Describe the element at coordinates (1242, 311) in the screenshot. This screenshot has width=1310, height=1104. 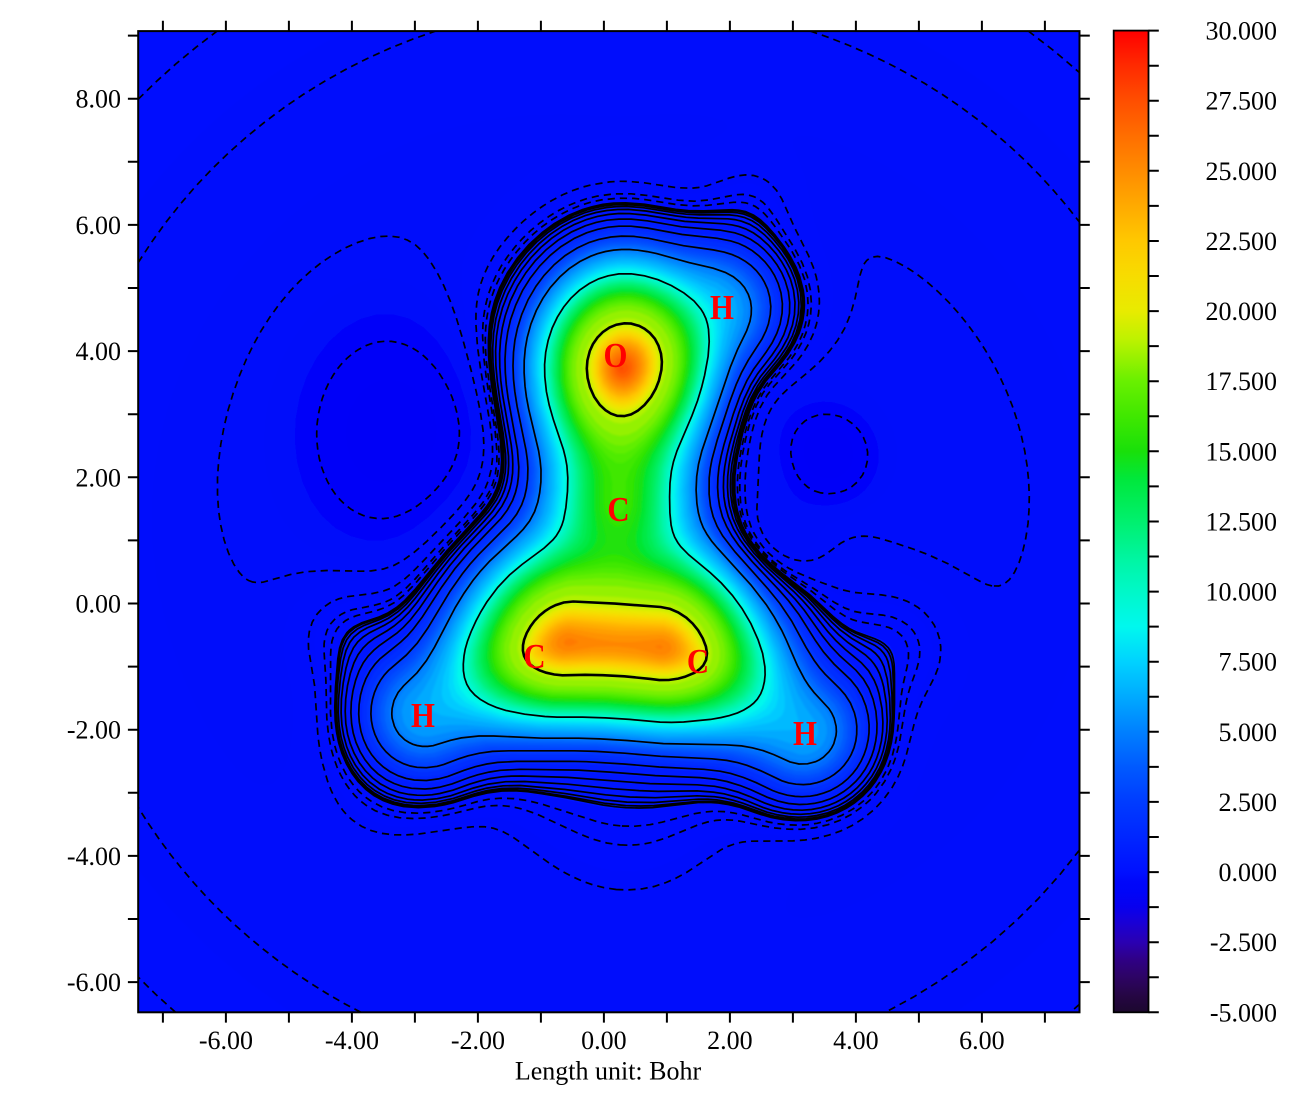
I see `svg-text: 20.000` at that location.